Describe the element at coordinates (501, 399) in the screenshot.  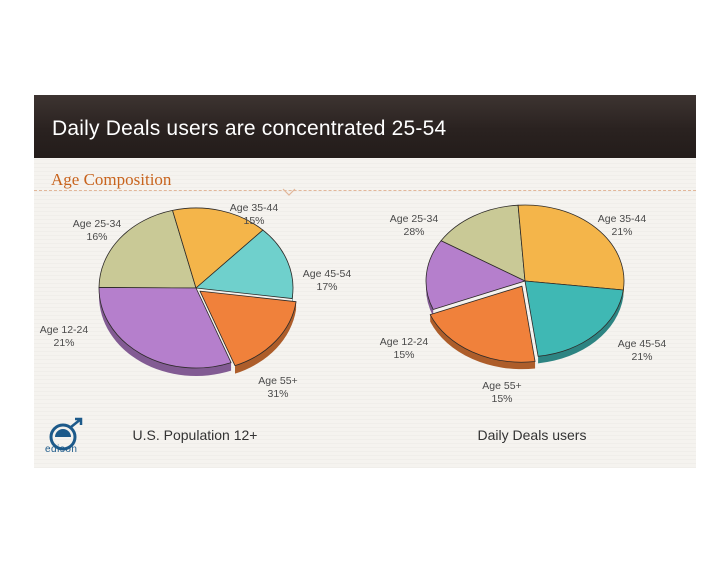
I see `slice-value-age-55: 15%` at that location.